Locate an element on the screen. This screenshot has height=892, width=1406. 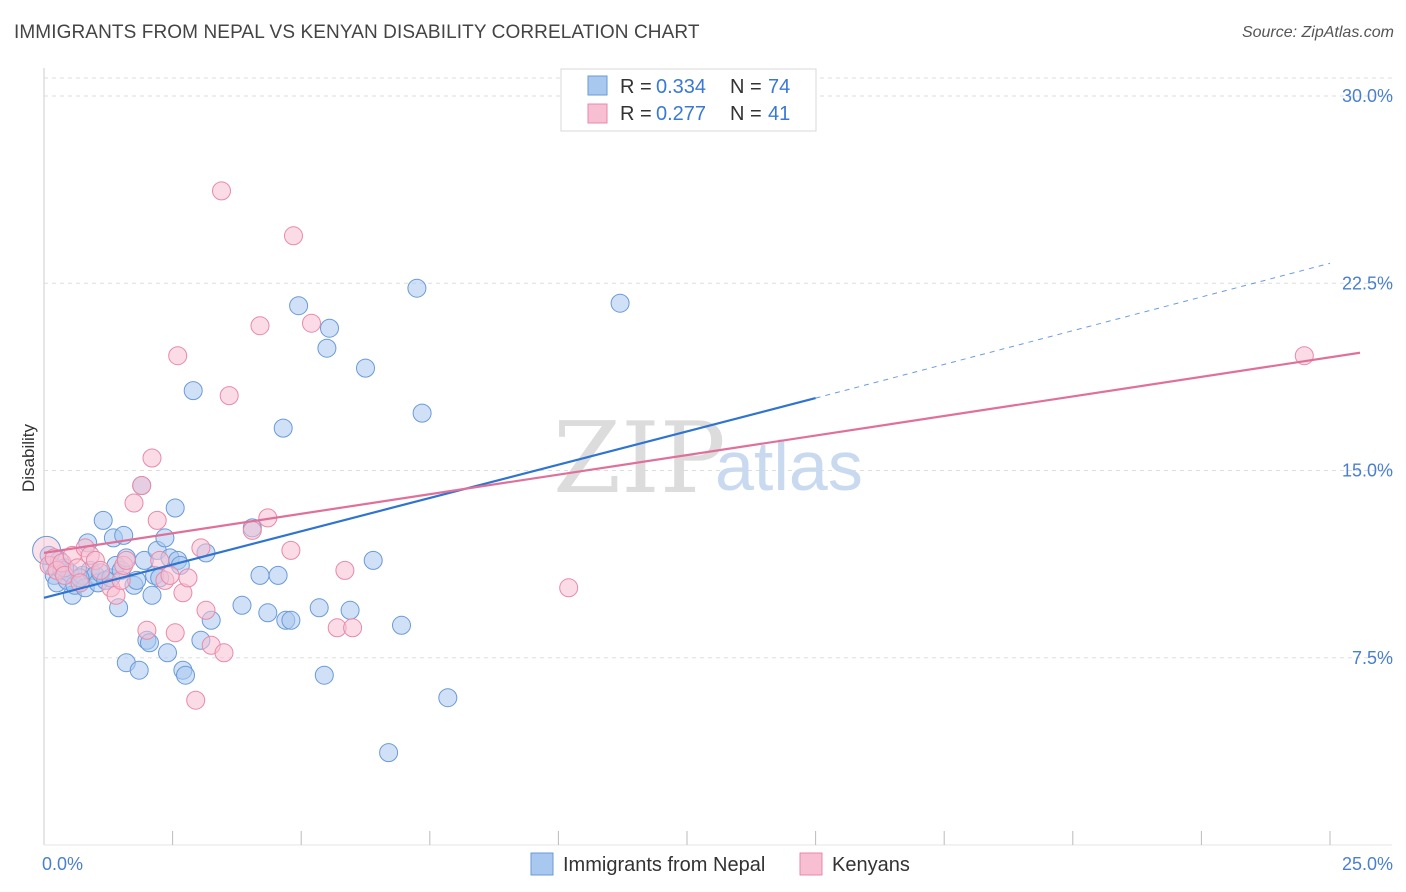
legend-r-label-nepal: R = is located at coordinates (636, 87).